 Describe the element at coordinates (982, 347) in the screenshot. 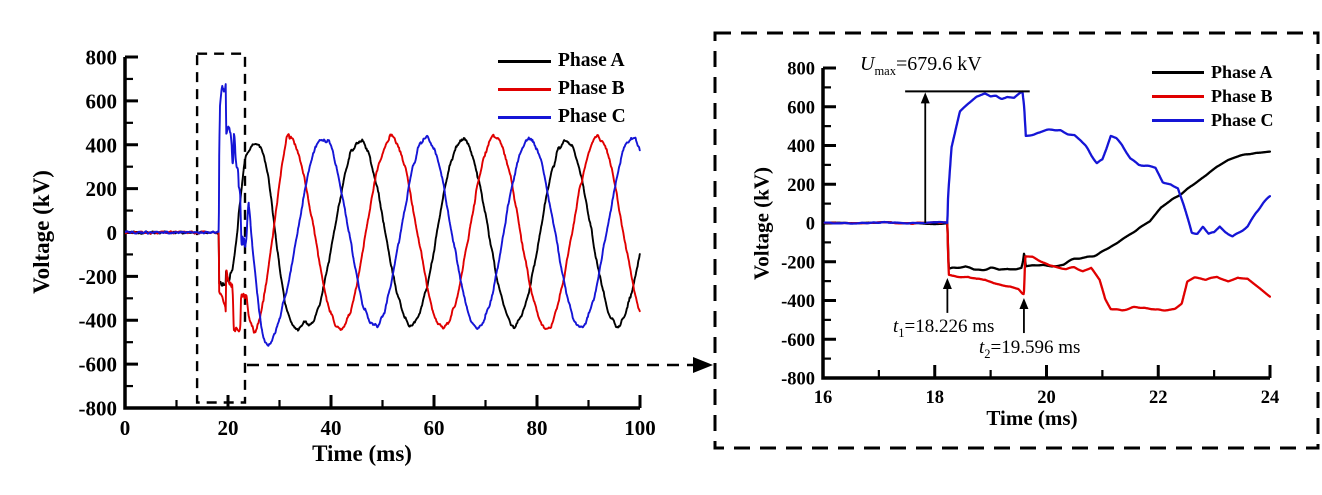

I see `t2-symbol: t` at that location.